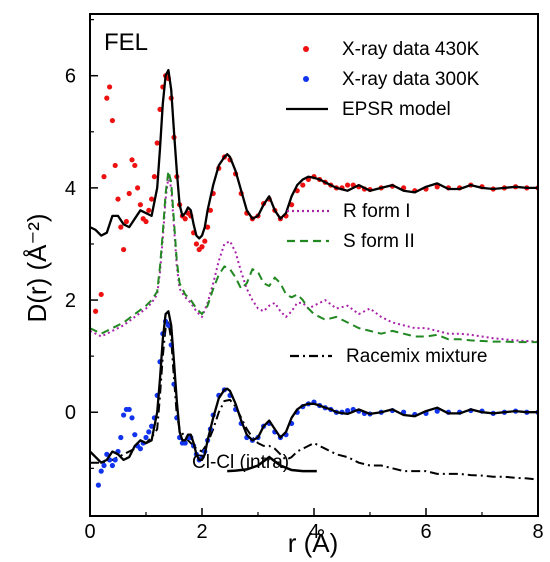 This screenshot has height=562, width=550. What do you see at coordinates (89, 532) in the screenshot?
I see `x-tick-label: 0` at bounding box center [89, 532].